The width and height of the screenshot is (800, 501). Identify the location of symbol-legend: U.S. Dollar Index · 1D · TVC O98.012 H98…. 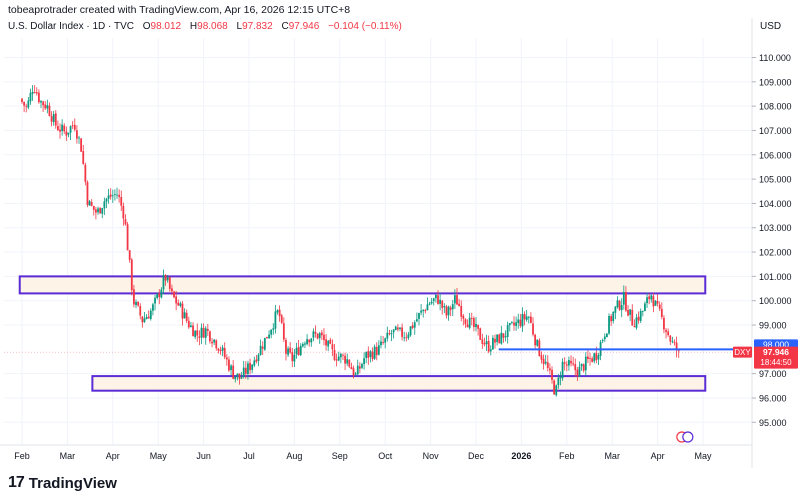
(205, 26).